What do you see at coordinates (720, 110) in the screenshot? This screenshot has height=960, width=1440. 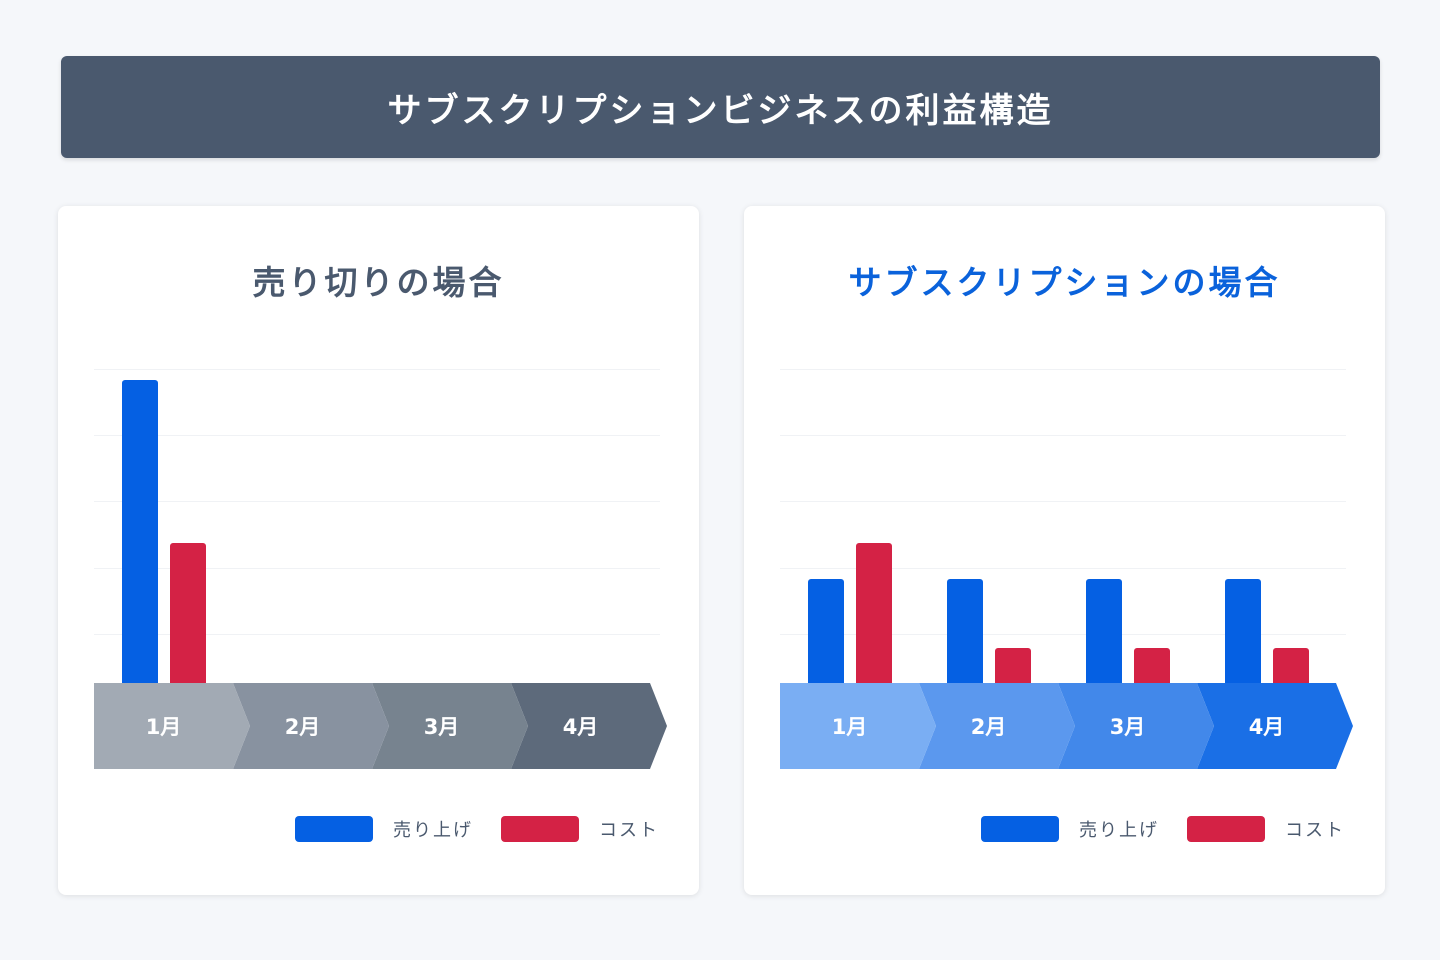 I see `page-title: サブスクリプションビジネスの利益構造` at bounding box center [720, 110].